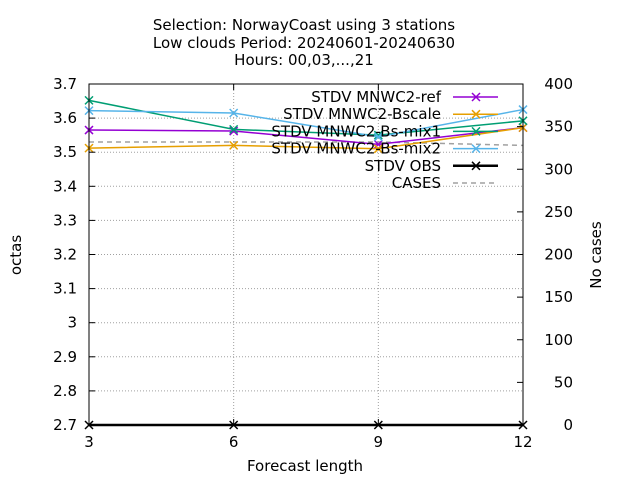  Describe the element at coordinates (596, 255) in the screenshot. I see `y2-axis-label: No cases` at that location.